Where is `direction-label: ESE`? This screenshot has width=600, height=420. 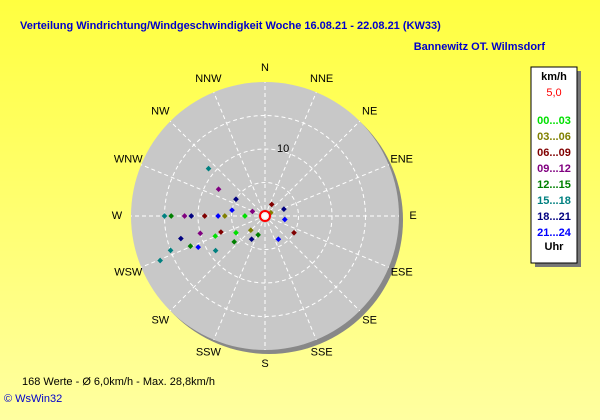 direction-label: ESE is located at coordinates (402, 273).